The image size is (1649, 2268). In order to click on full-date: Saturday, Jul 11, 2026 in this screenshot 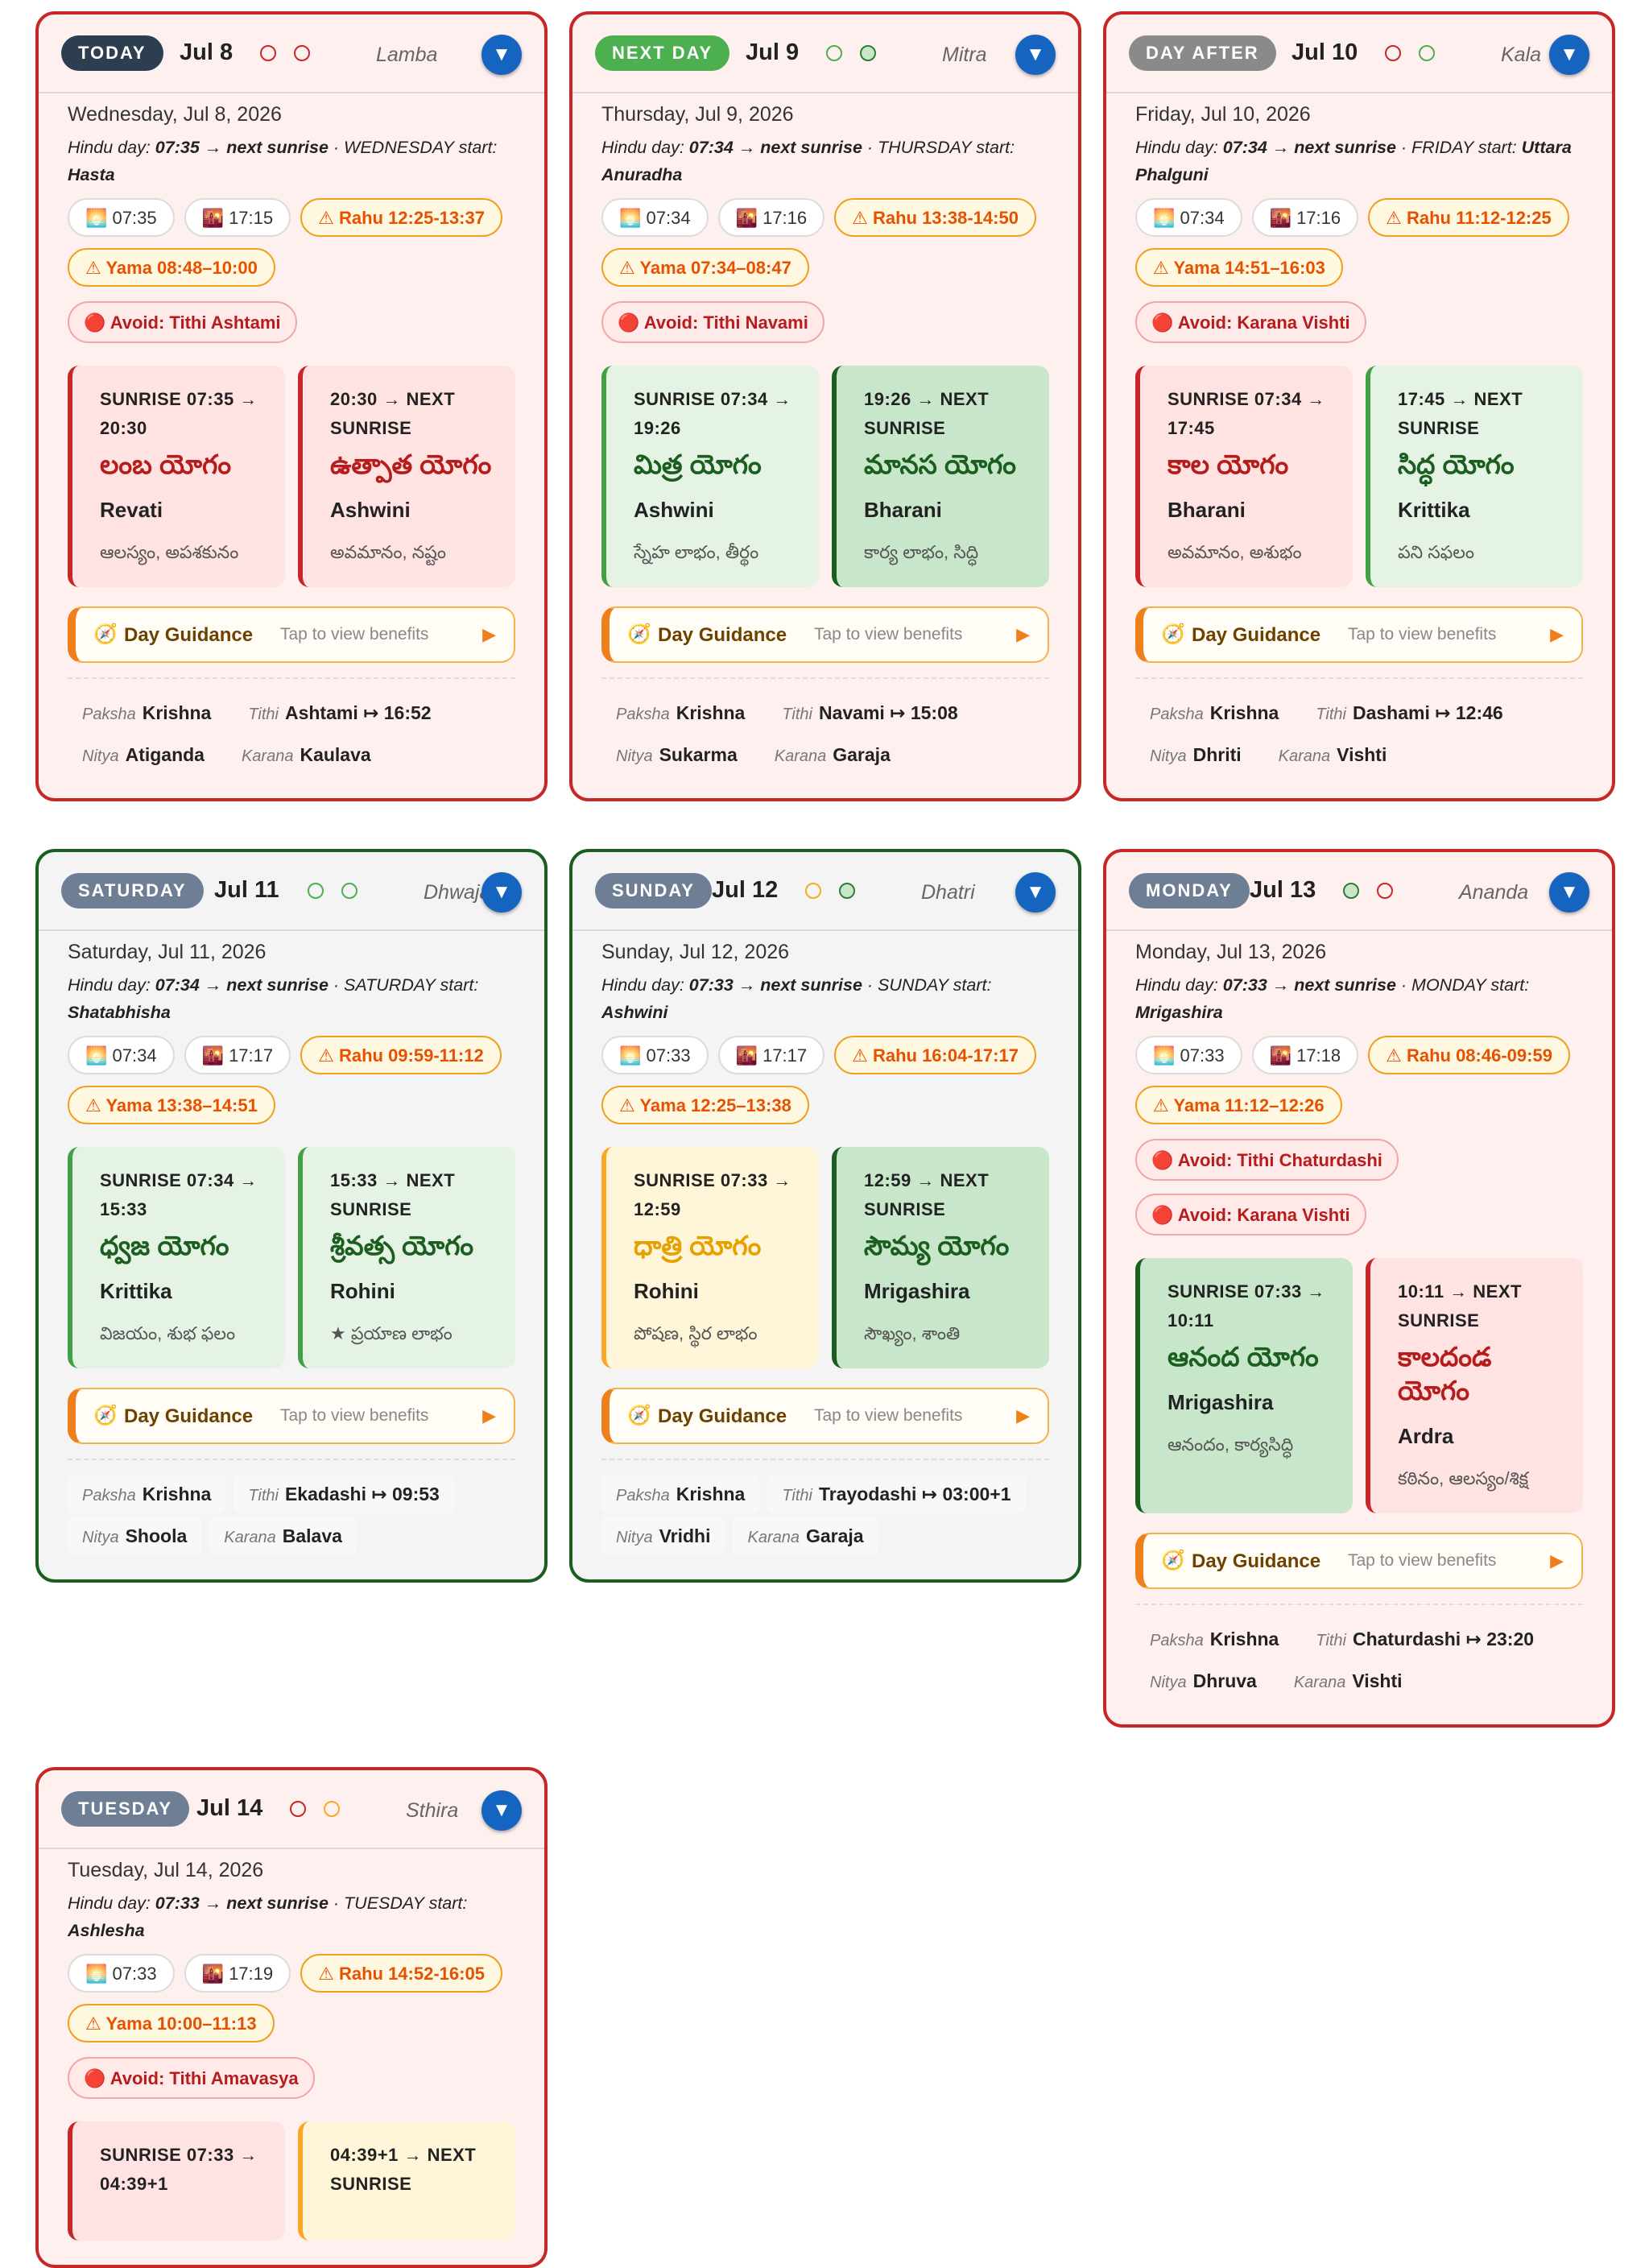, I will do `click(167, 952)`.